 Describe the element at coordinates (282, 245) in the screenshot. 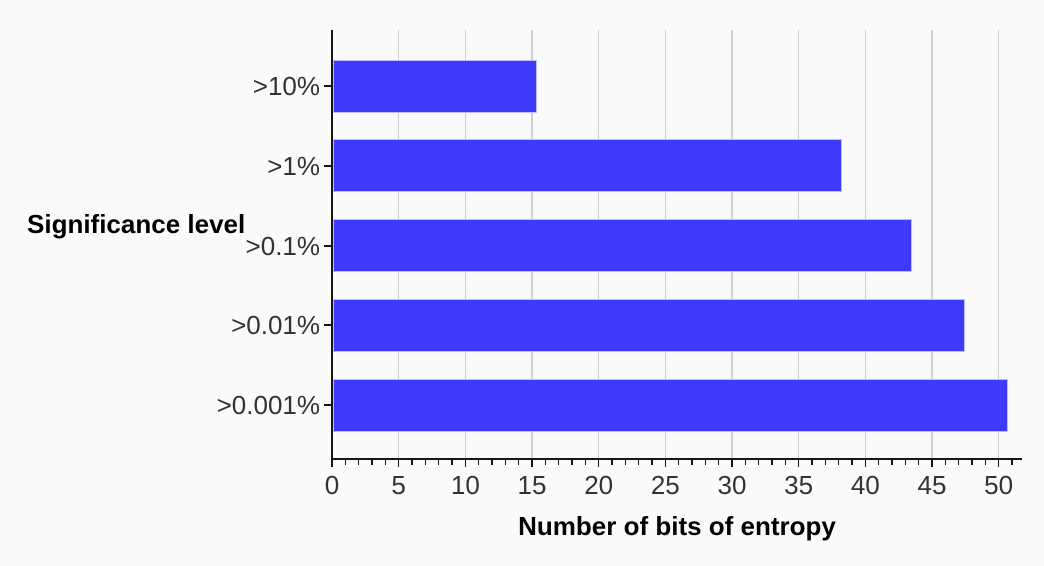

I see `category-label: >0.1%` at that location.